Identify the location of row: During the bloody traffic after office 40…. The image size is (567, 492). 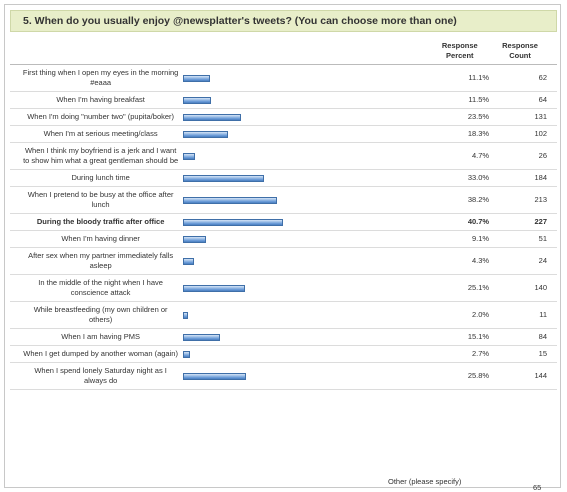
(283, 222).